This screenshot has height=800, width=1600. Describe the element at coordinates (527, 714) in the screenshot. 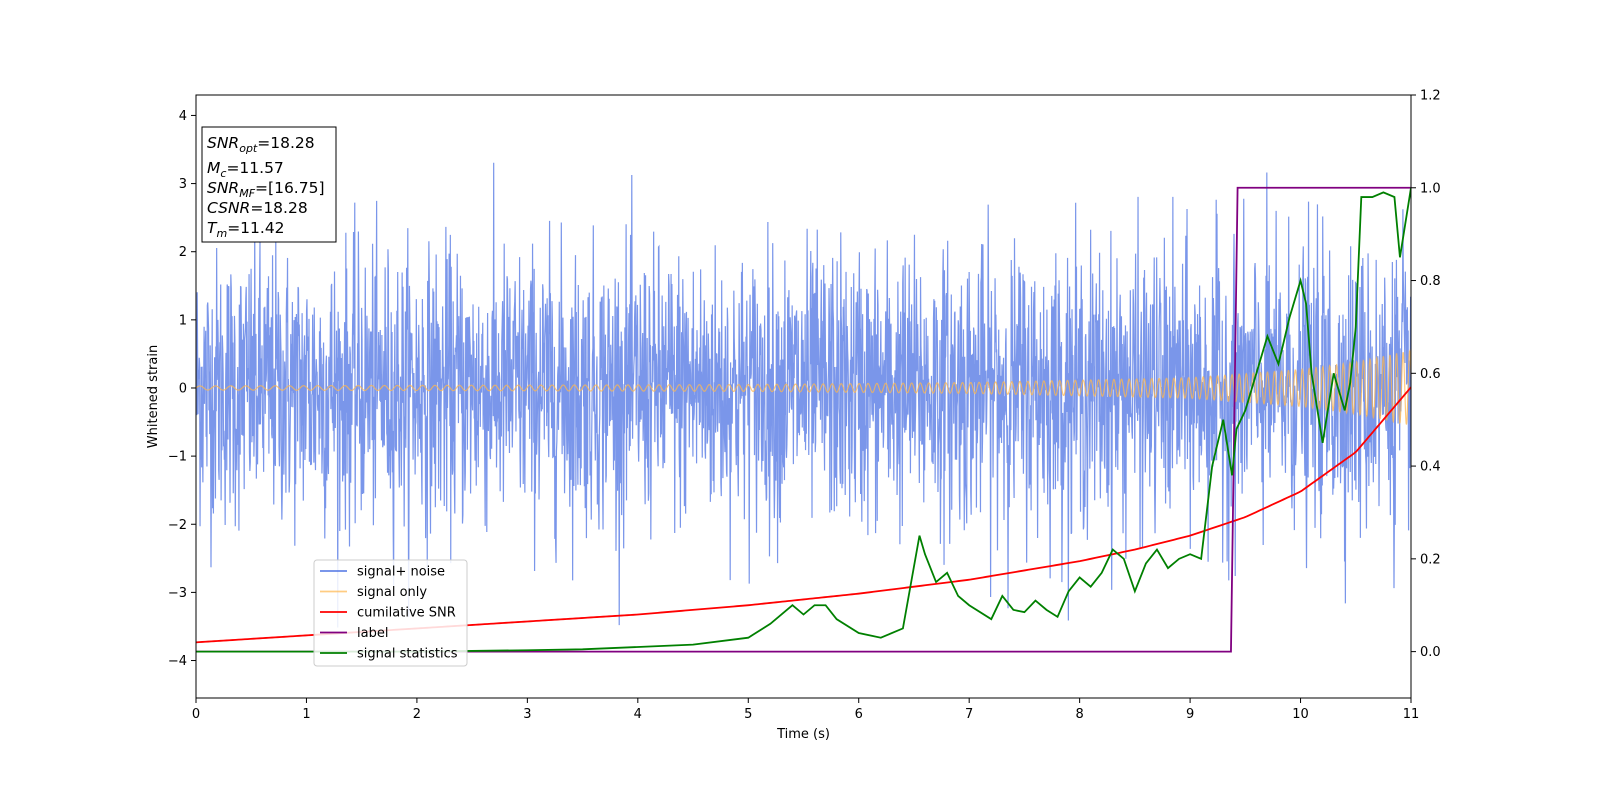

I see `x-tick-label: 3` at that location.